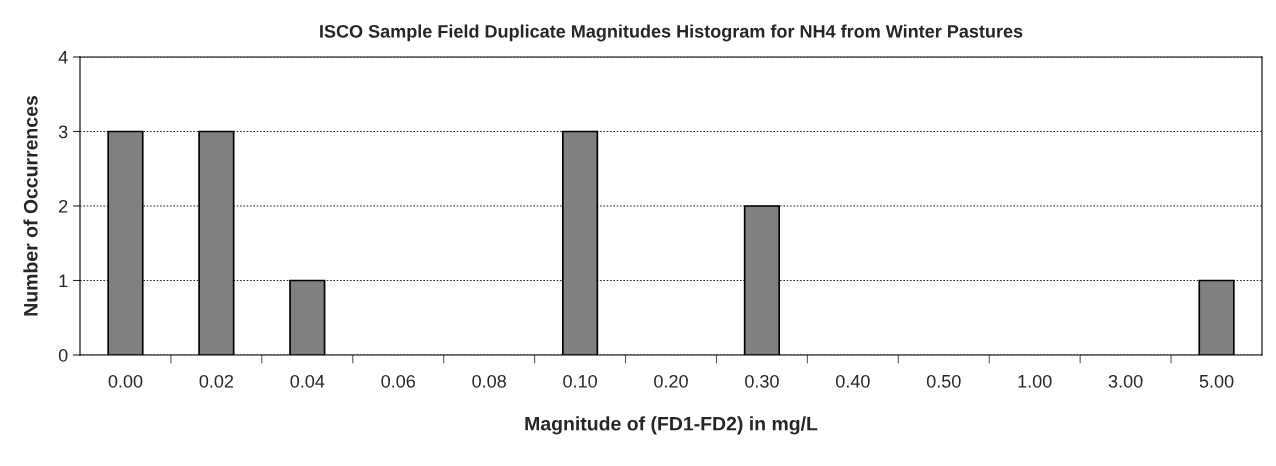  Describe the element at coordinates (1216, 381) in the screenshot. I see `x-tick-label: 5.00` at that location.